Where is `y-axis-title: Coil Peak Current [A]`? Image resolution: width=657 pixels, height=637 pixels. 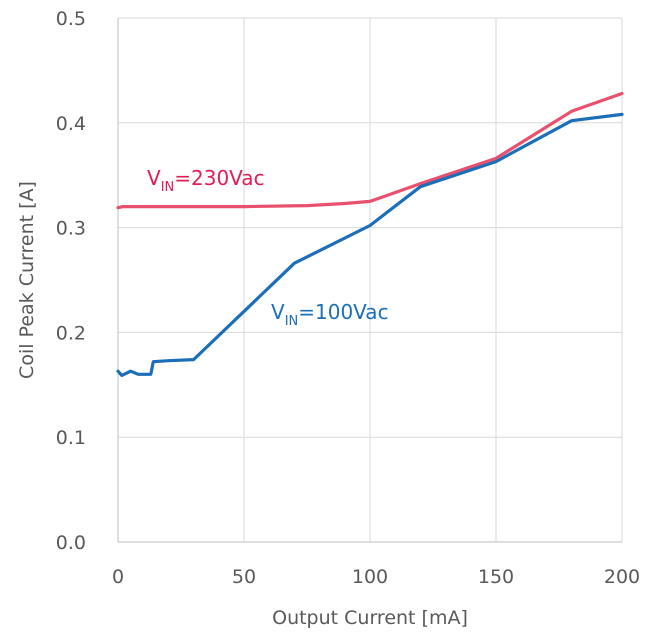
y-axis-title: Coil Peak Current [A] is located at coordinates (27, 280).